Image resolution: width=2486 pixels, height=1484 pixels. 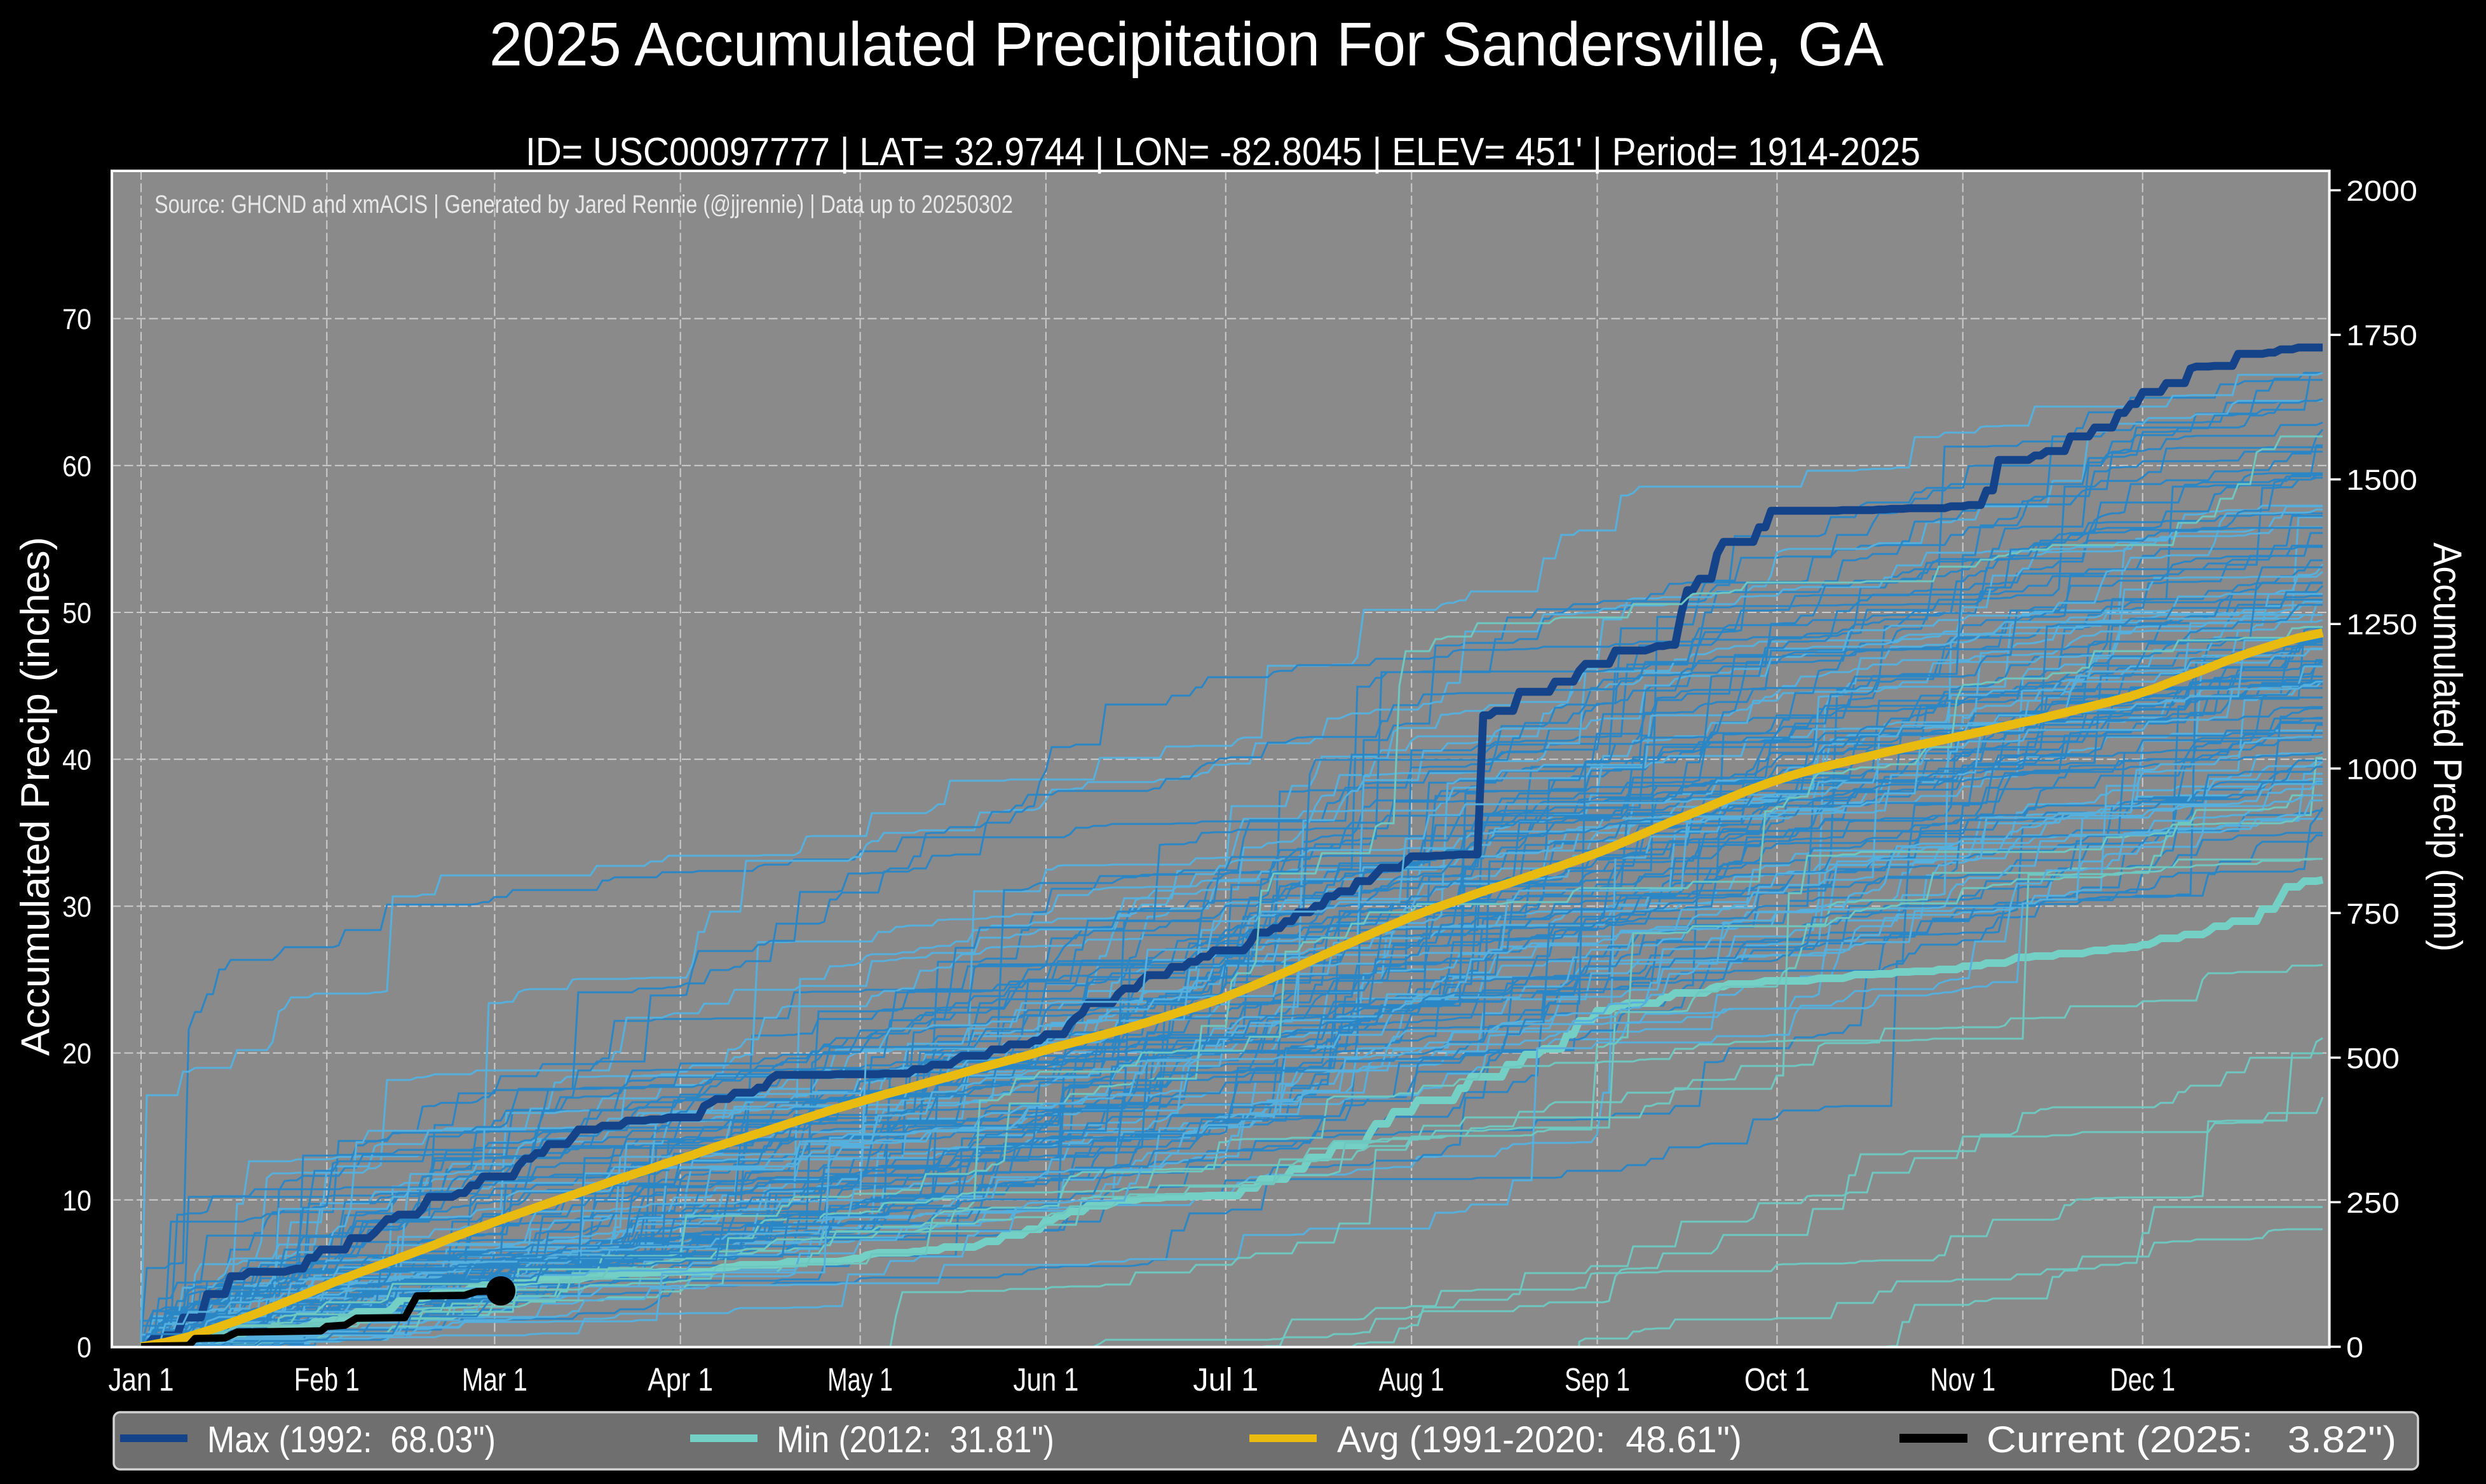 I want to click on svg-text: Apr 1, so click(x=680, y=1379).